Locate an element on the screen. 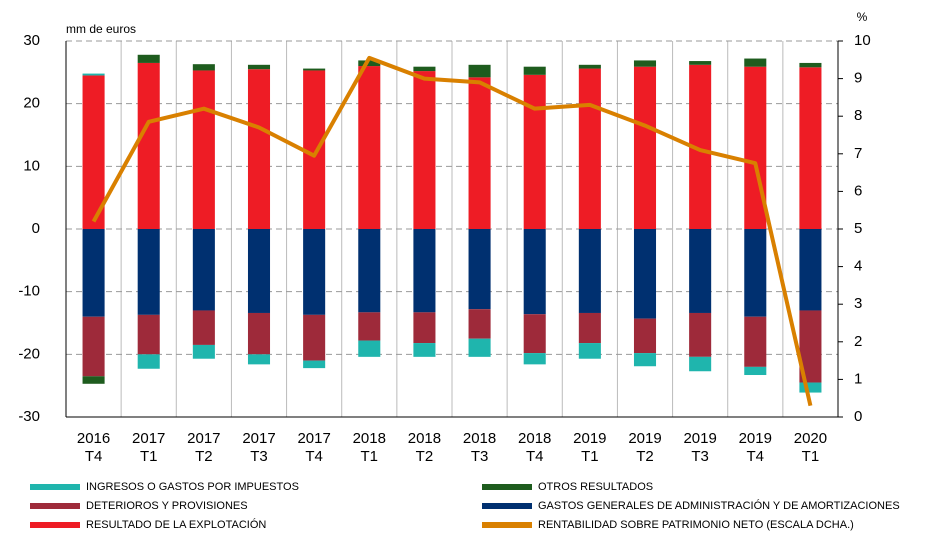 The height and width of the screenshot is (543, 928). x-tick-label: 2018 T4 is located at coordinates (534, 447).